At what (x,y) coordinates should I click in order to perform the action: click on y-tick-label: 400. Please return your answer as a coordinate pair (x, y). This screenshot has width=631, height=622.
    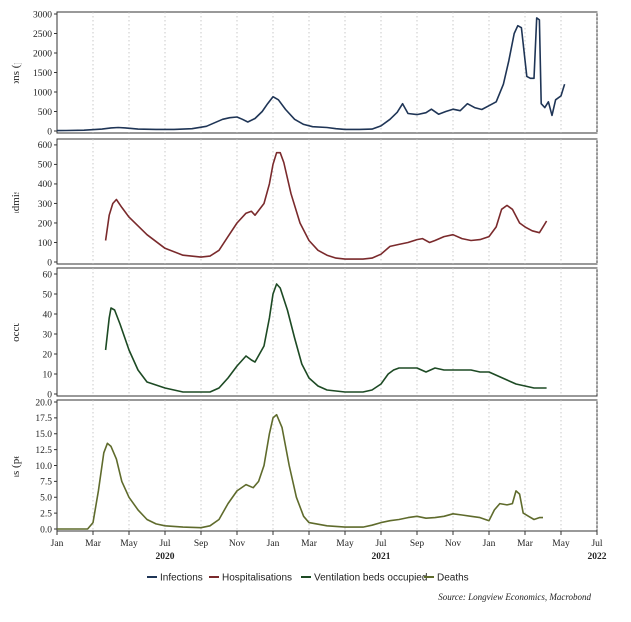
    Looking at the image, I should click on (45, 185).